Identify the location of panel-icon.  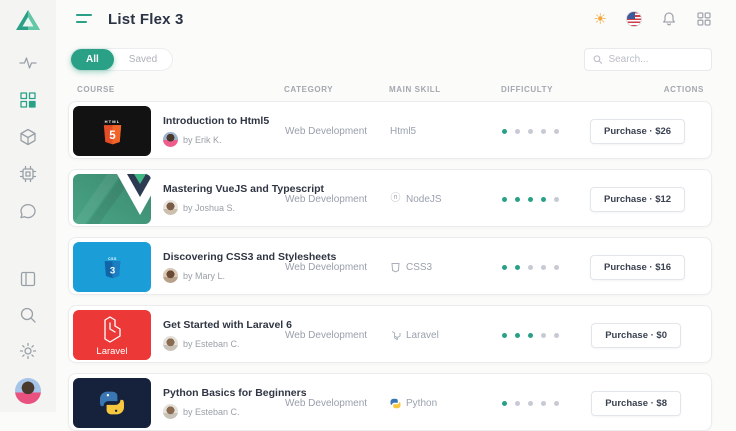
(28, 279).